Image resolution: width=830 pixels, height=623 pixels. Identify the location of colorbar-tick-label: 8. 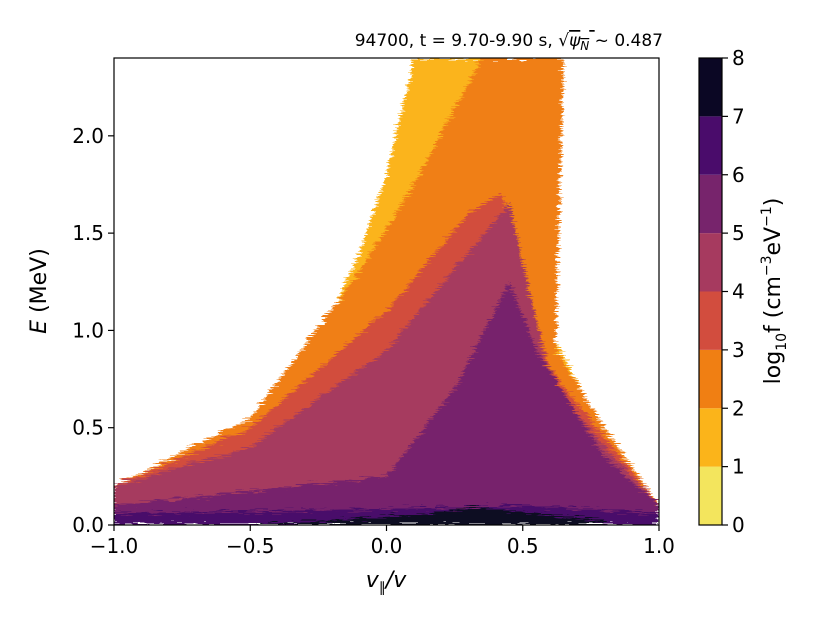
(738, 58).